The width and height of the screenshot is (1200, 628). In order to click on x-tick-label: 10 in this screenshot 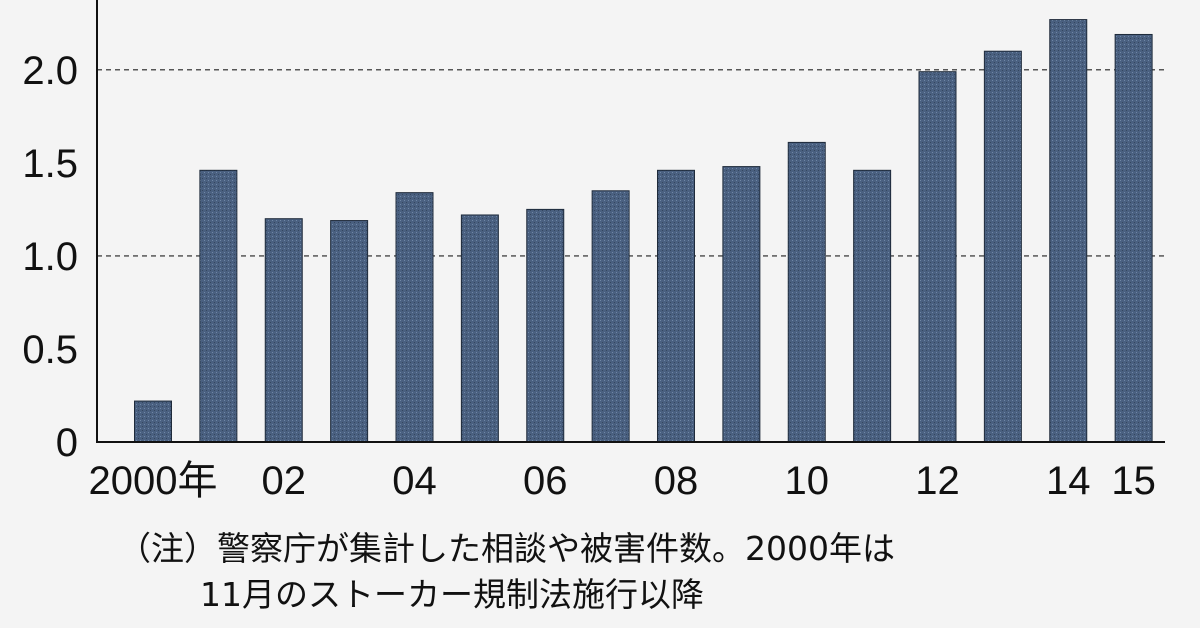, I will do `click(807, 481)`.